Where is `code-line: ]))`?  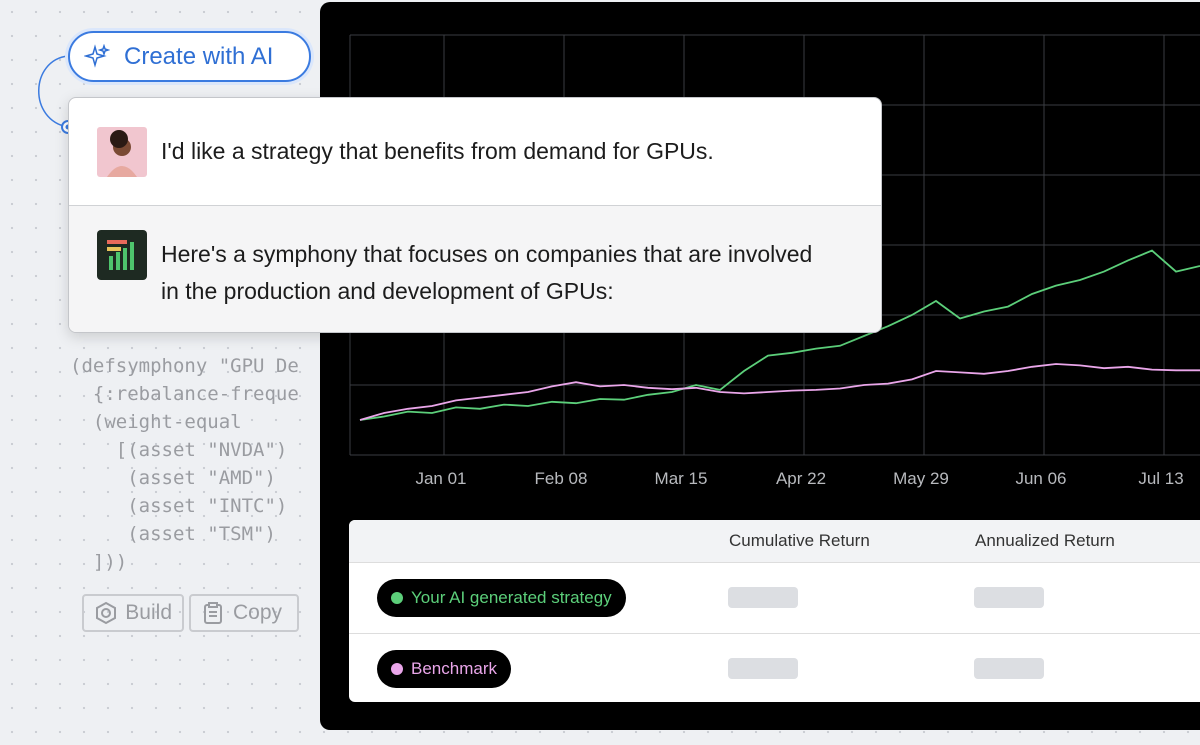
code-line: ])) is located at coordinates (99, 562).